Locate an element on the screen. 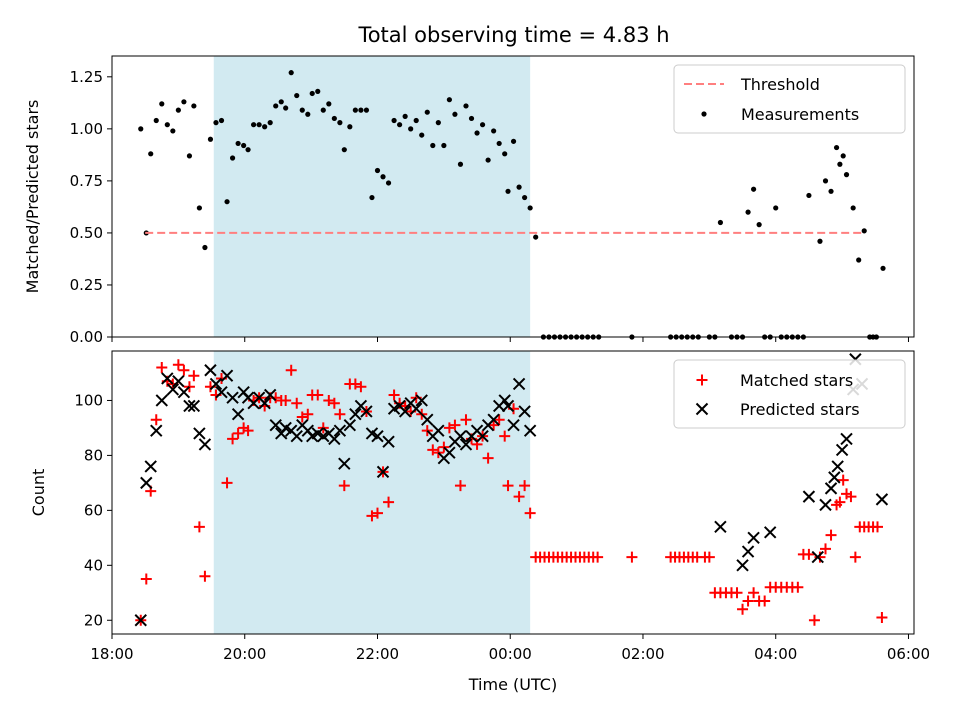 The width and height of the screenshot is (960, 720). top-legend: Threshold Measurements is located at coordinates (789, 99).